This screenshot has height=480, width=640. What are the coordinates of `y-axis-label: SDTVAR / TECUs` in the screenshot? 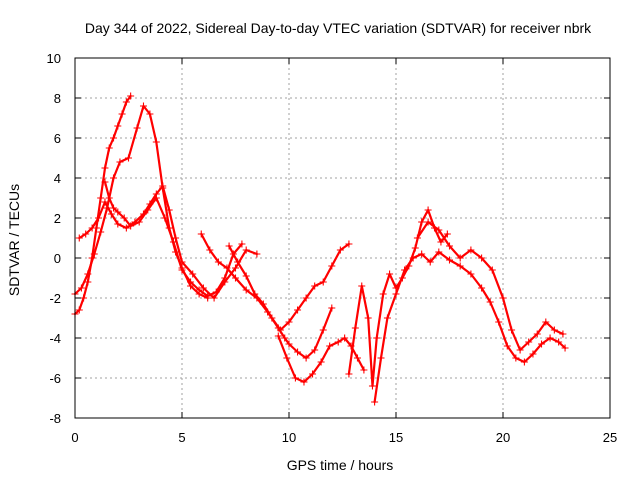 It's located at (14, 240).